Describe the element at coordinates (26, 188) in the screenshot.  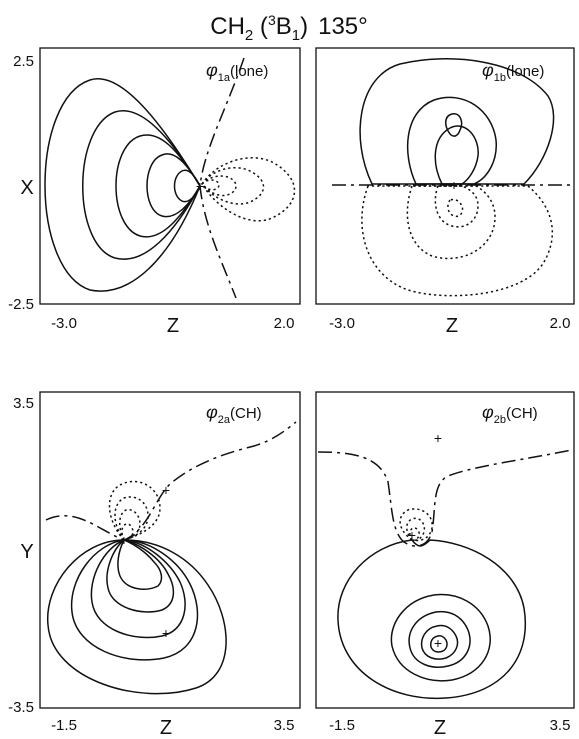
I see `y-axis-label: X` at that location.